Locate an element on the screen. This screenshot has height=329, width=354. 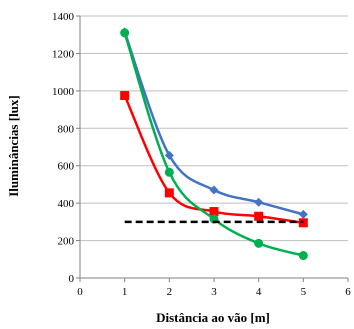
x-tick-label: 2 is located at coordinates (170, 292).